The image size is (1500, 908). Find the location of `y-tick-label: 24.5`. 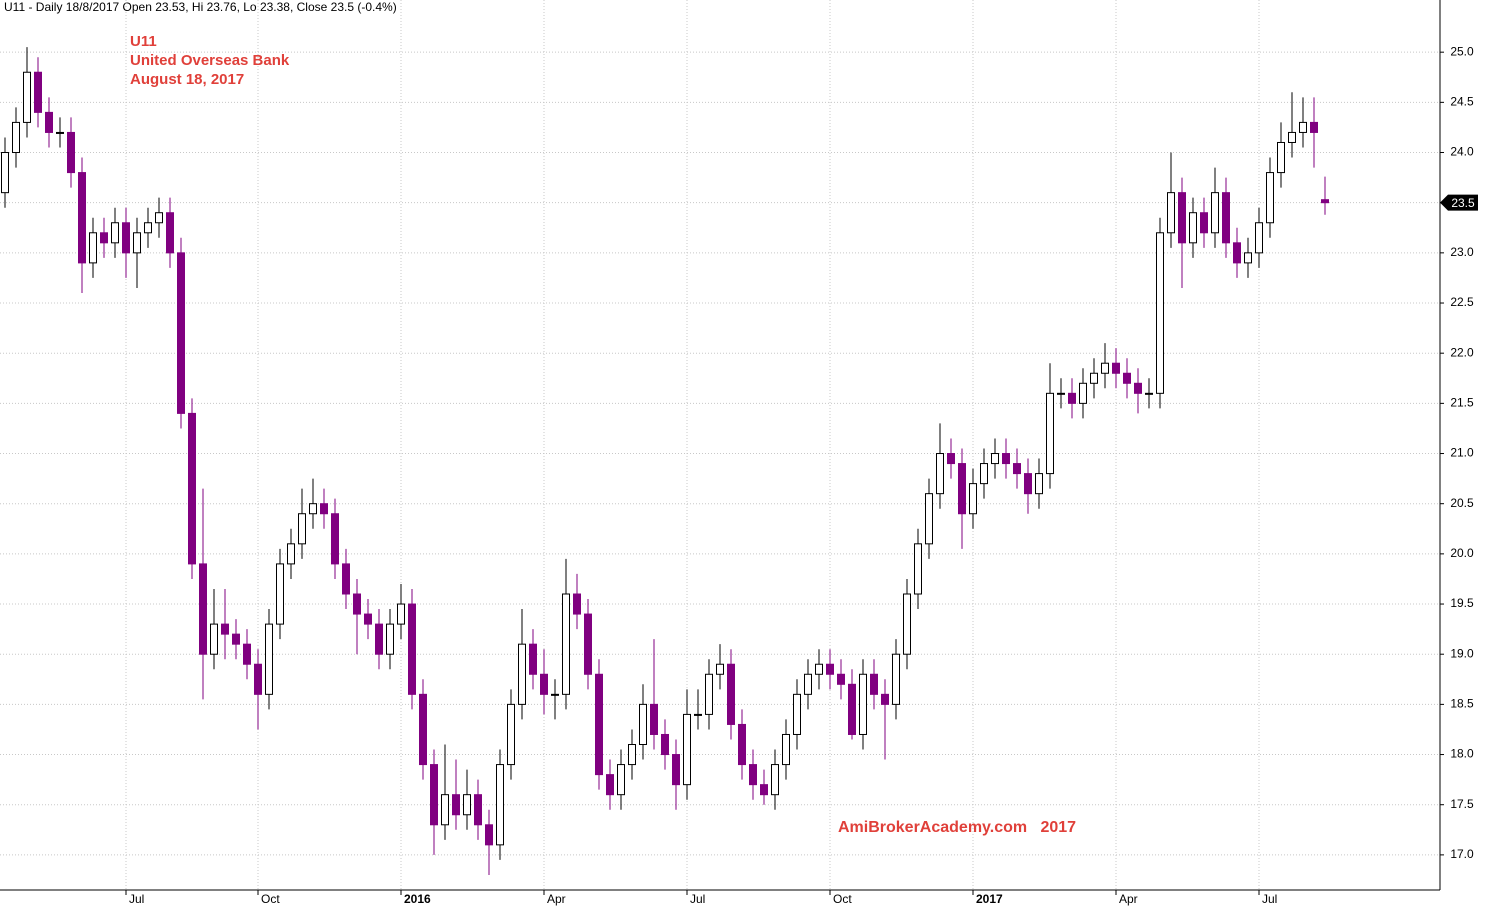

y-tick-label: 24.5 is located at coordinates (1462, 102).